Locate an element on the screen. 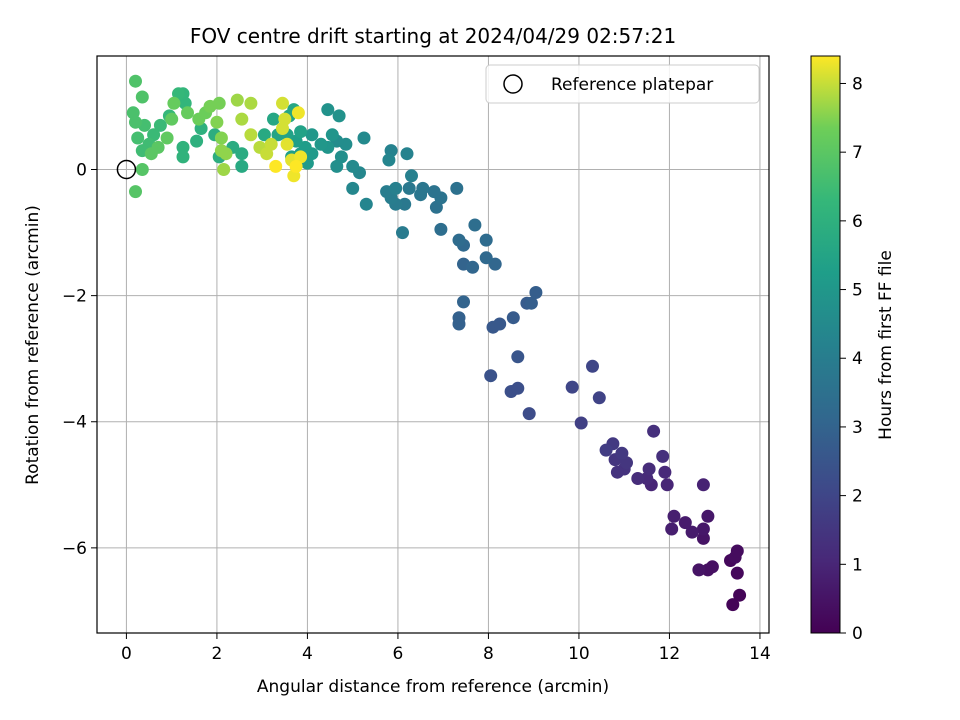  colorbar-tick-label: 2 is located at coordinates (857, 497).